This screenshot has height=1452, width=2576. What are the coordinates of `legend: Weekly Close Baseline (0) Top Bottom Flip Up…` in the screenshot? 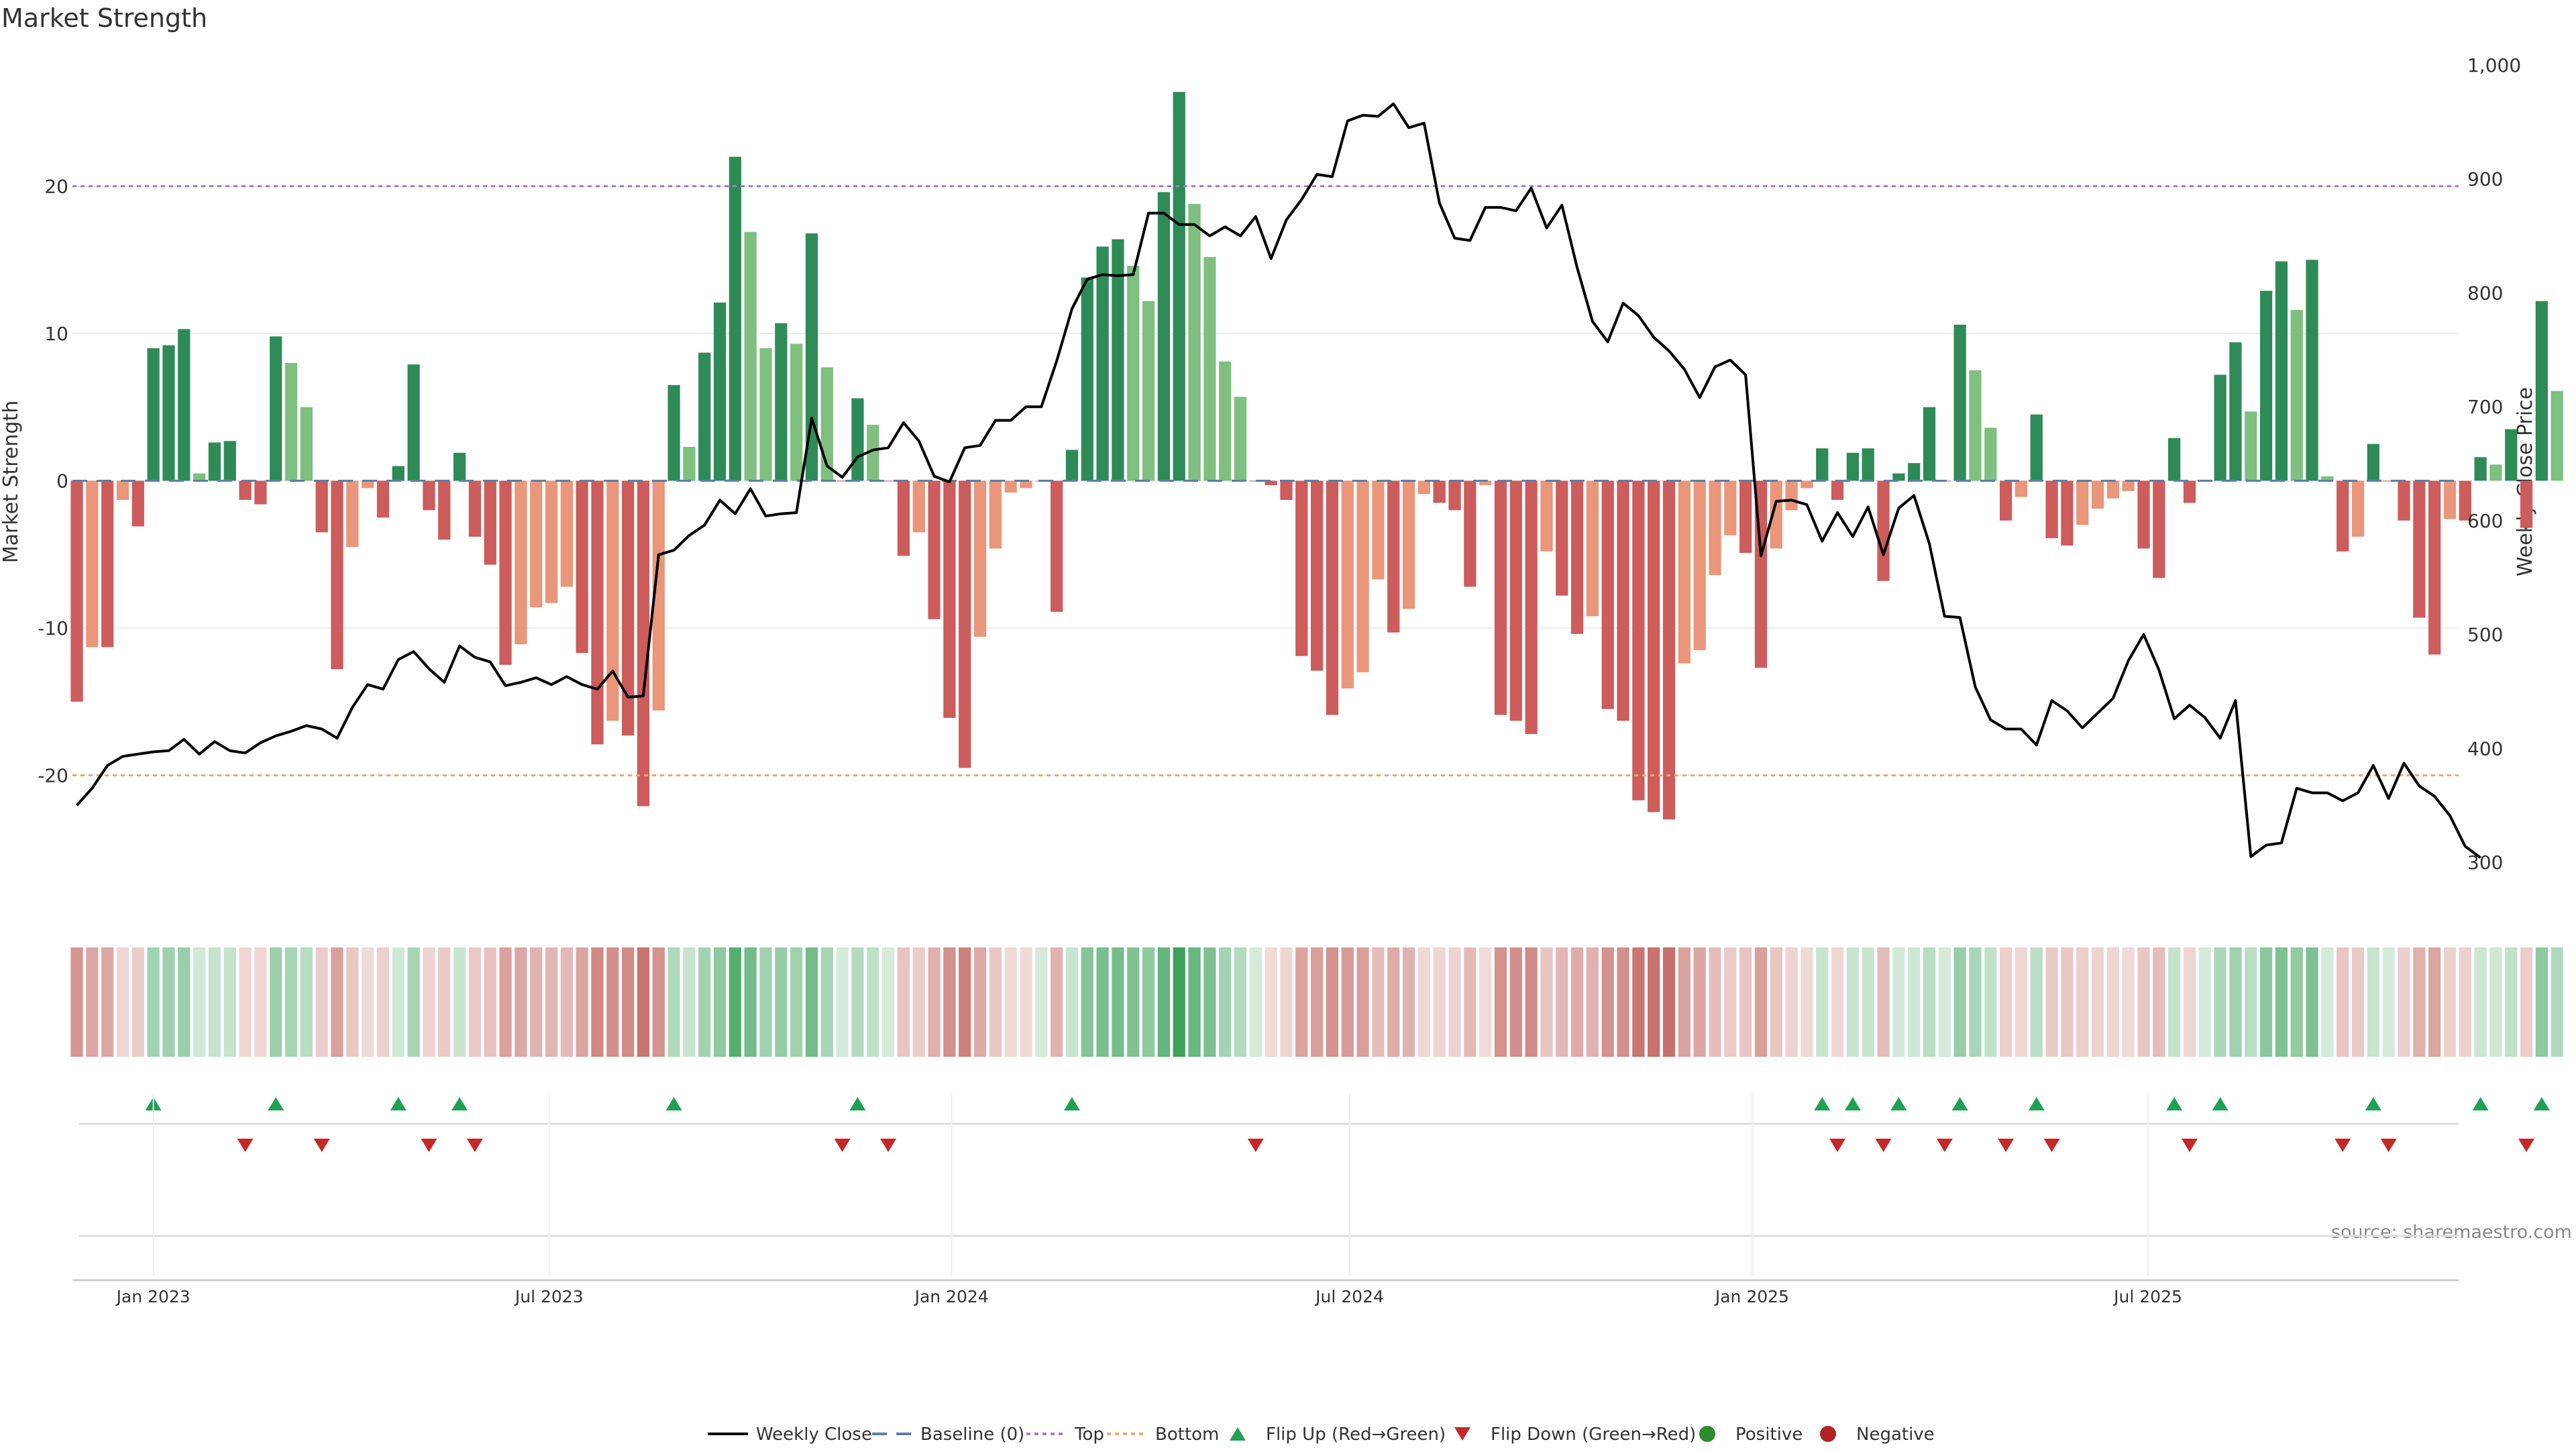 It's located at (1321, 1435).